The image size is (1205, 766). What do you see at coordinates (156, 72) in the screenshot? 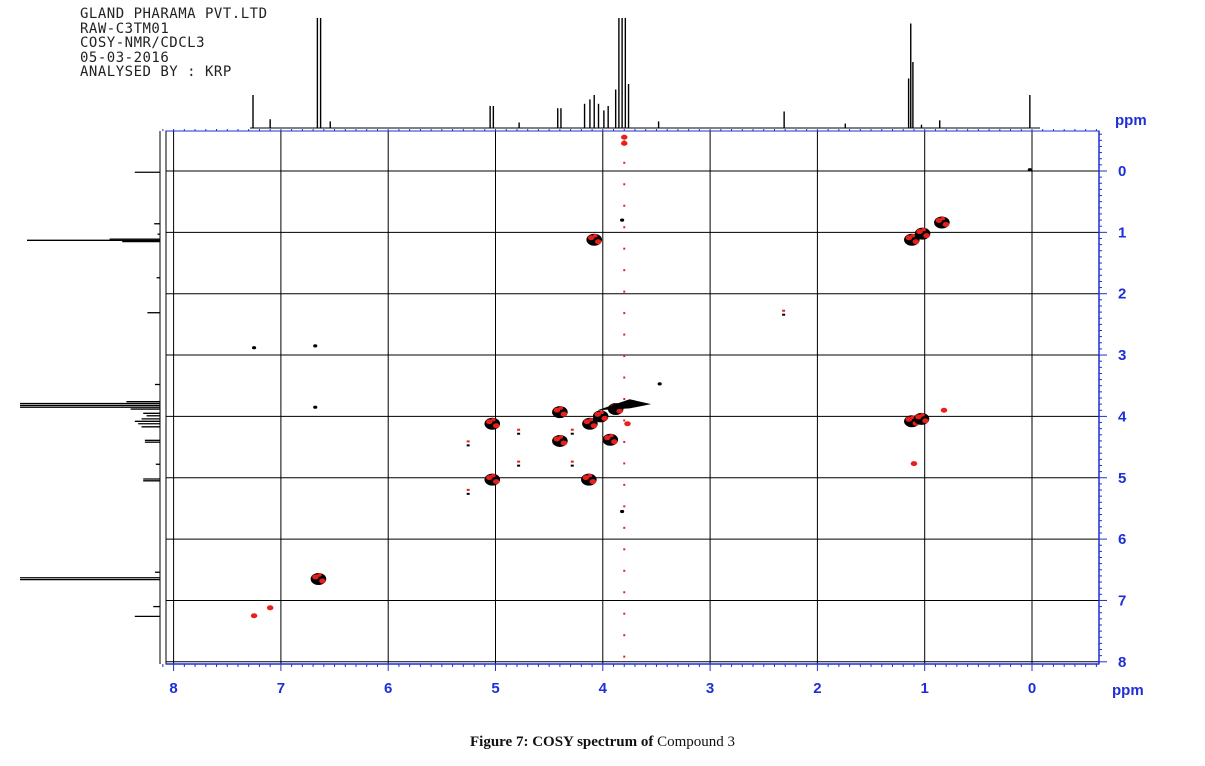
I see `header-line-analyst: ANALYSED BY : KRP` at bounding box center [156, 72].